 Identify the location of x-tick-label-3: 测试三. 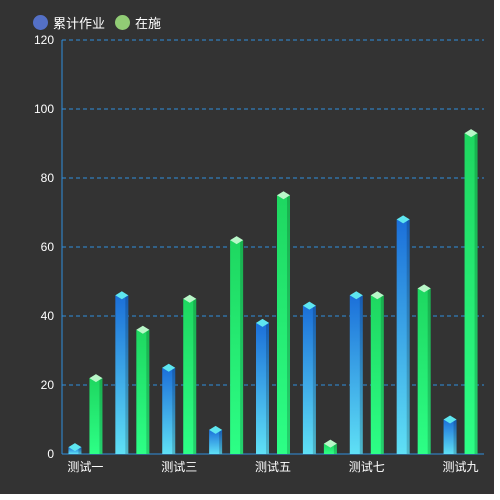
(179, 466).